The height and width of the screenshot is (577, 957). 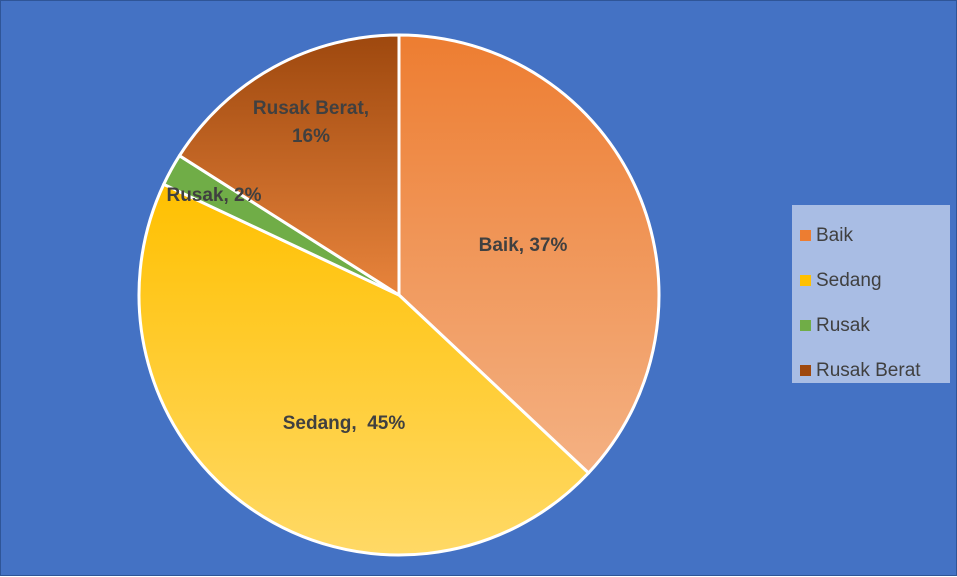 I want to click on legend-label-rusak-berat: Rusak Berat, so click(x=868, y=370).